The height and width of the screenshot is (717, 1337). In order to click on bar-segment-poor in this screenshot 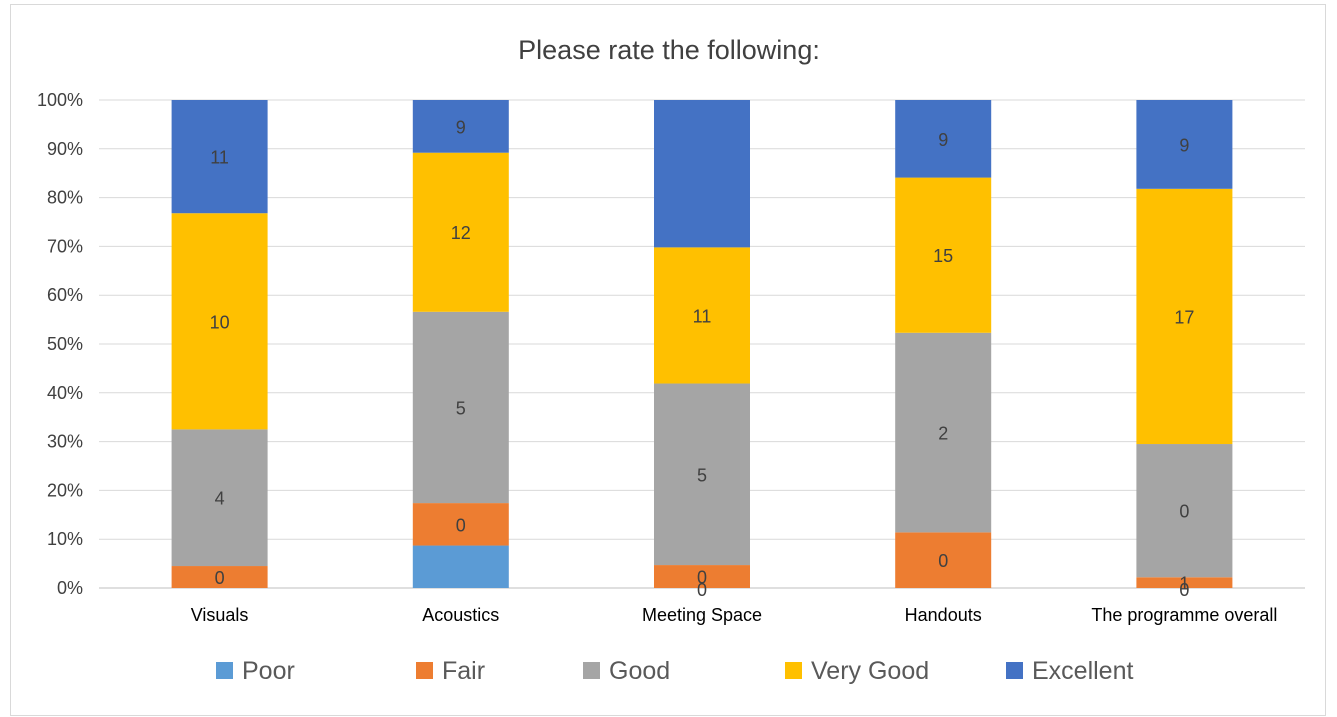, I will do `click(460, 566)`.